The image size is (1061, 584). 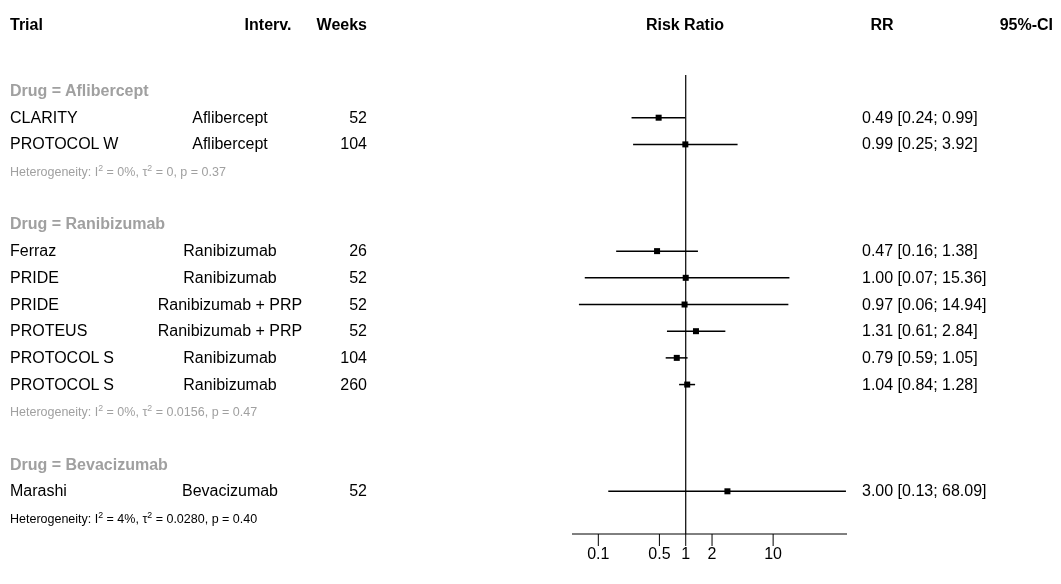 I want to click on text: Ferraz, so click(x=33, y=251).